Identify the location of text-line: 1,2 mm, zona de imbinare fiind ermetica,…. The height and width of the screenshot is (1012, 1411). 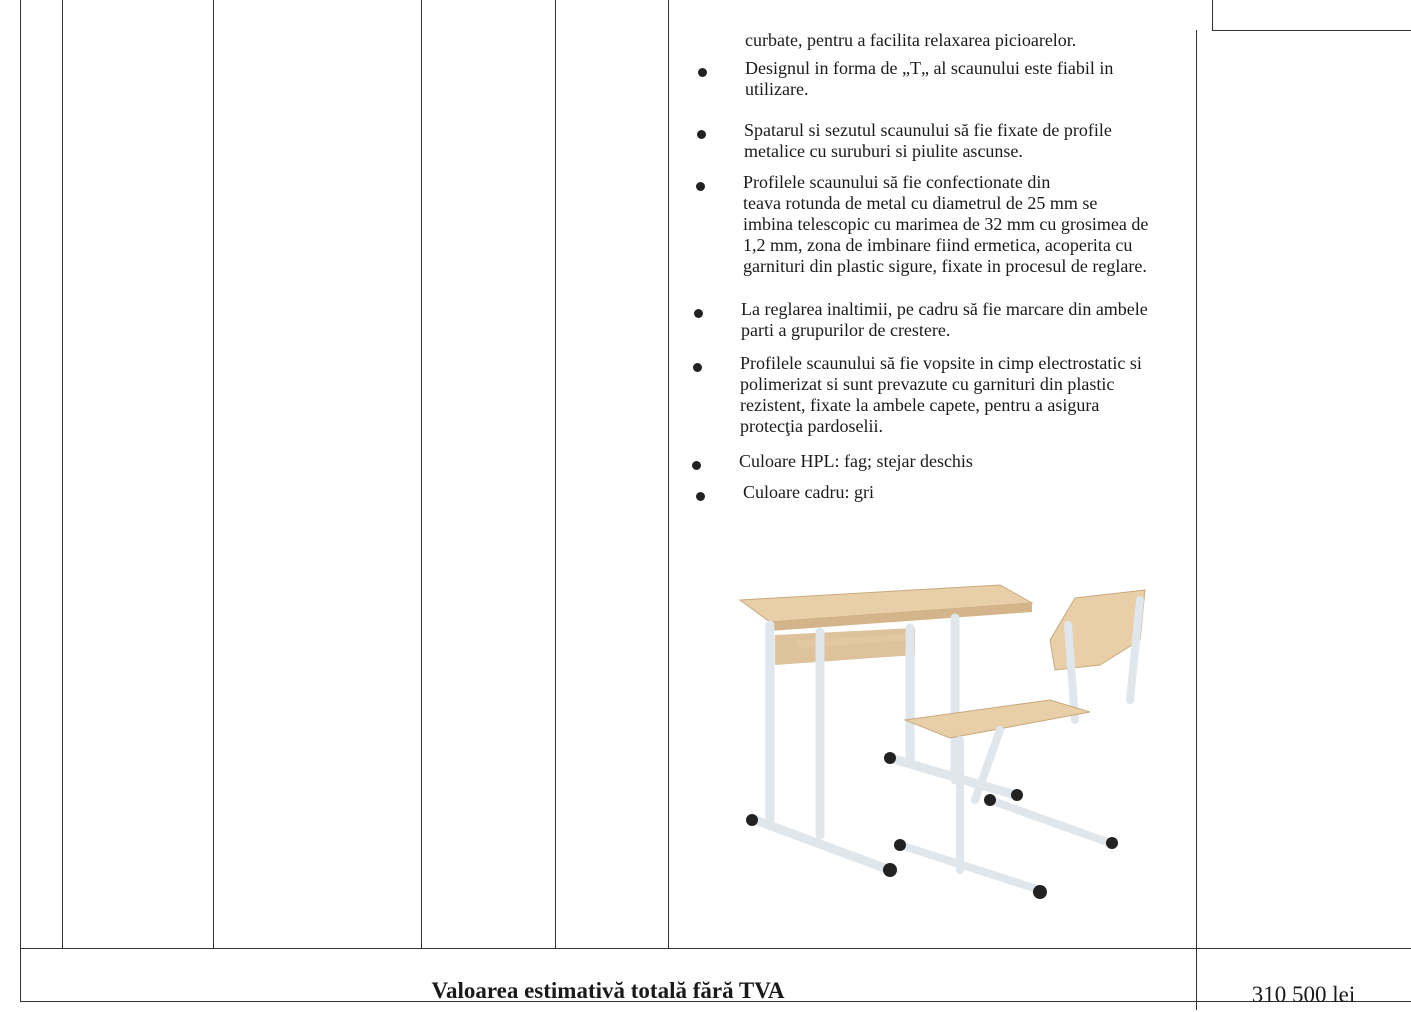
(938, 245).